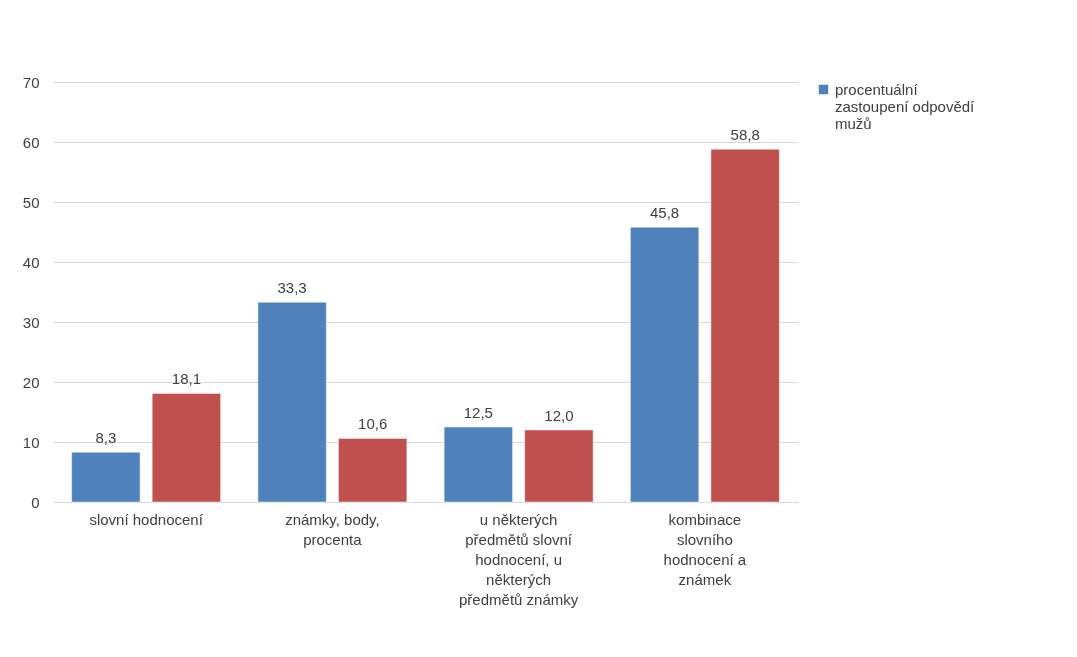 Image resolution: width=1077 pixels, height=657 pixels. What do you see at coordinates (478, 412) in the screenshot?
I see `data-label: 12,5` at bounding box center [478, 412].